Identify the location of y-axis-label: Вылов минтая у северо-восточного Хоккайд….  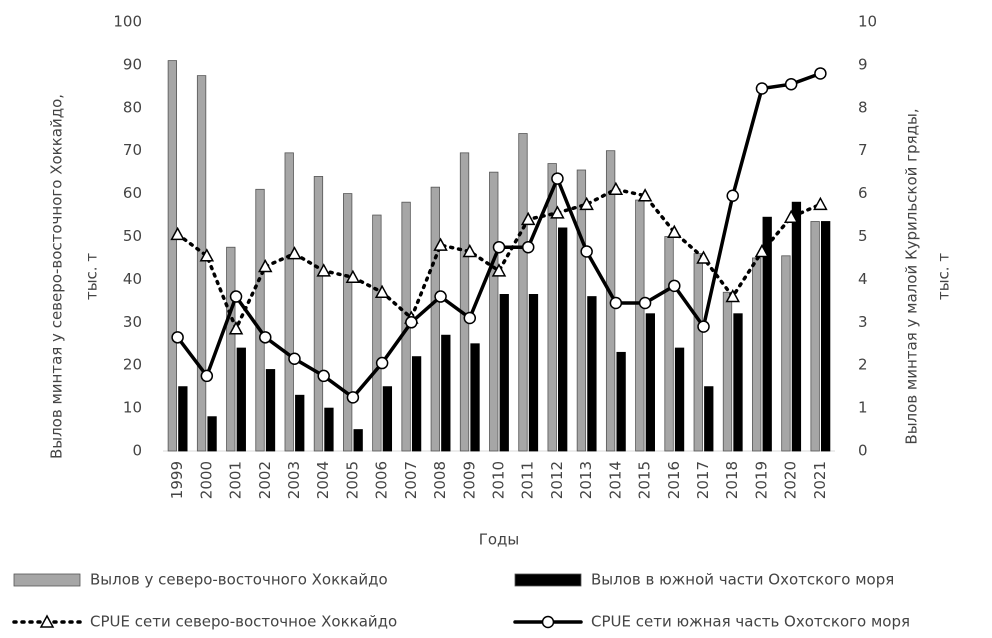
(57, 276).